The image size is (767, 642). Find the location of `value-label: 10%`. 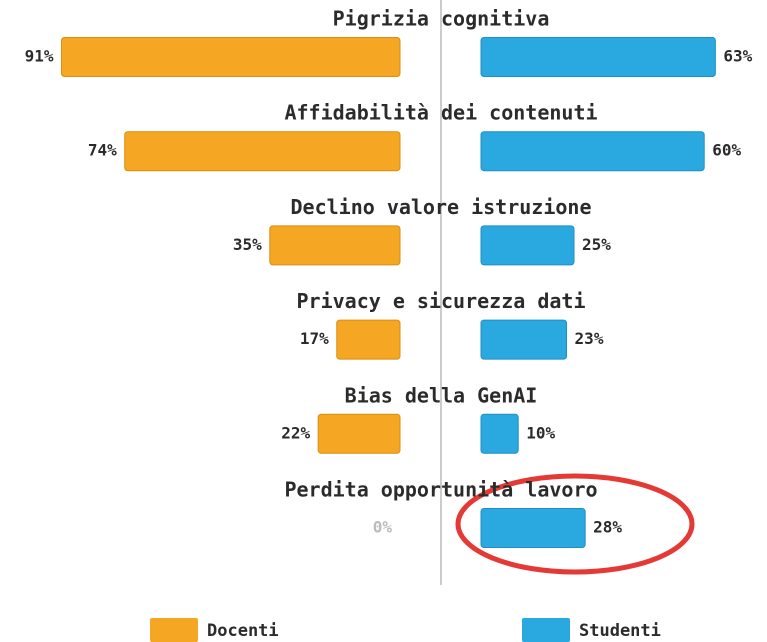

value-label: 10% is located at coordinates (540, 432).